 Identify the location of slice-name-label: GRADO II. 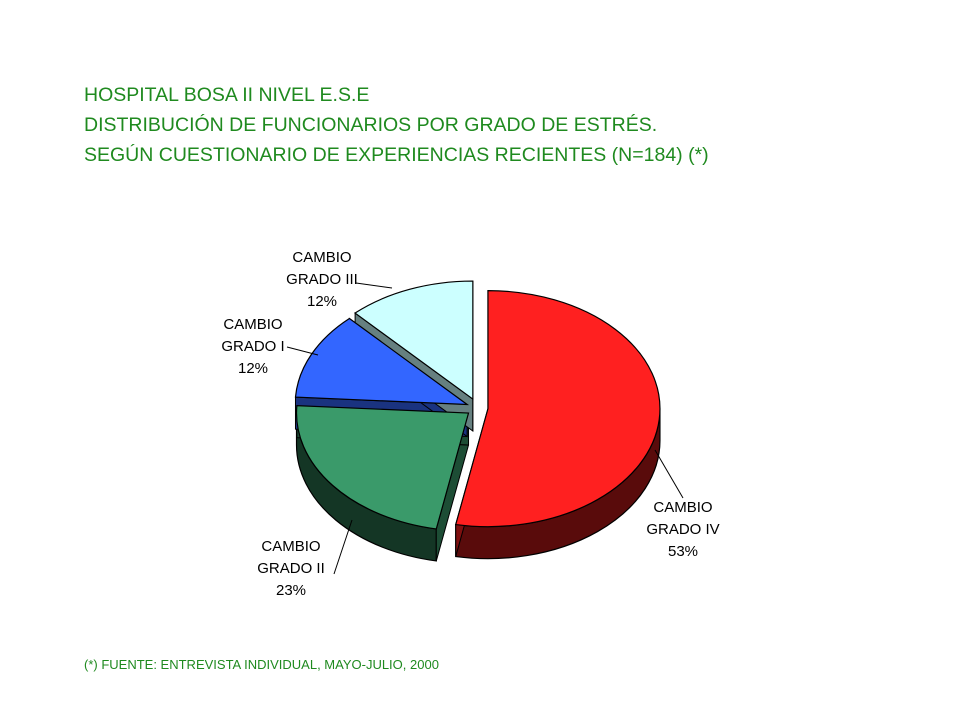
(291, 568).